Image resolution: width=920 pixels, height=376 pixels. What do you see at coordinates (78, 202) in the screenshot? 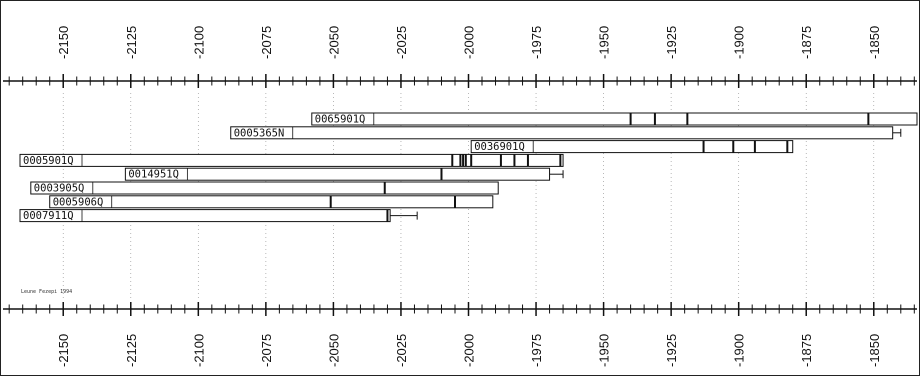
I see `bar-label: 0005906Q` at bounding box center [78, 202].